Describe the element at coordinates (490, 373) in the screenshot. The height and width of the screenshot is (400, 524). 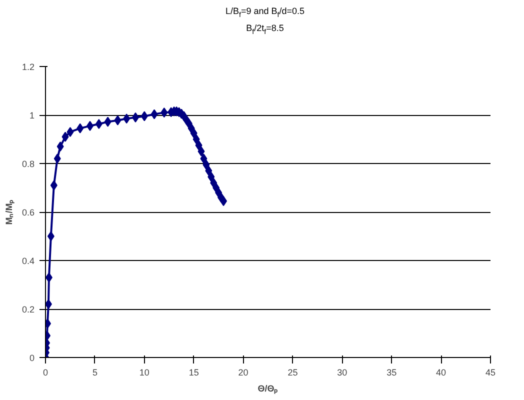
I see `x-tick-label: 45` at that location.